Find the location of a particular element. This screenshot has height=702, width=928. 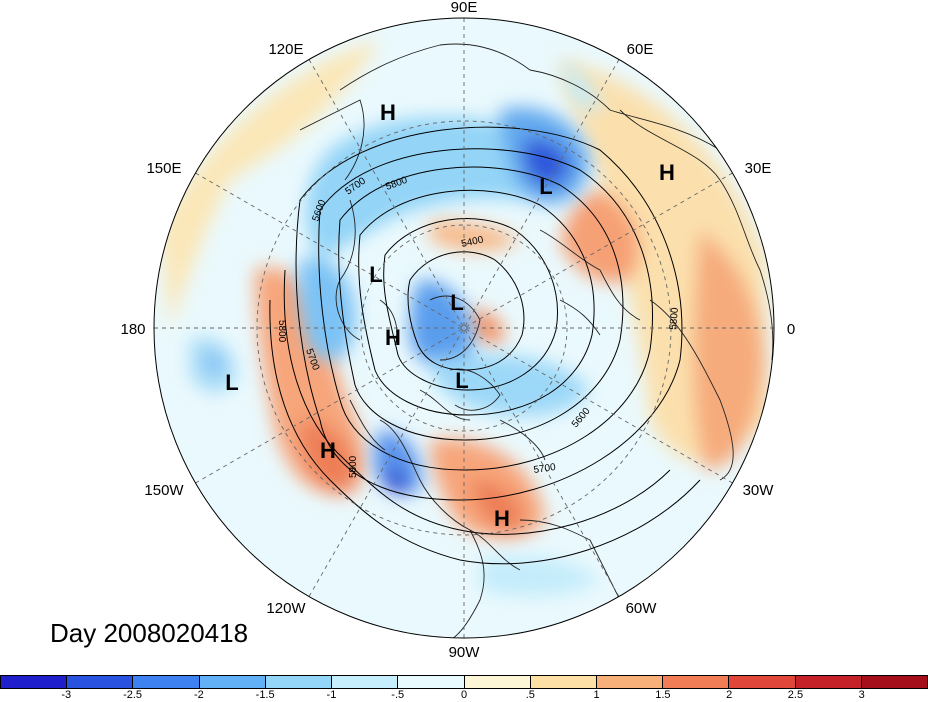

lon-label: 30W is located at coordinates (759, 490).